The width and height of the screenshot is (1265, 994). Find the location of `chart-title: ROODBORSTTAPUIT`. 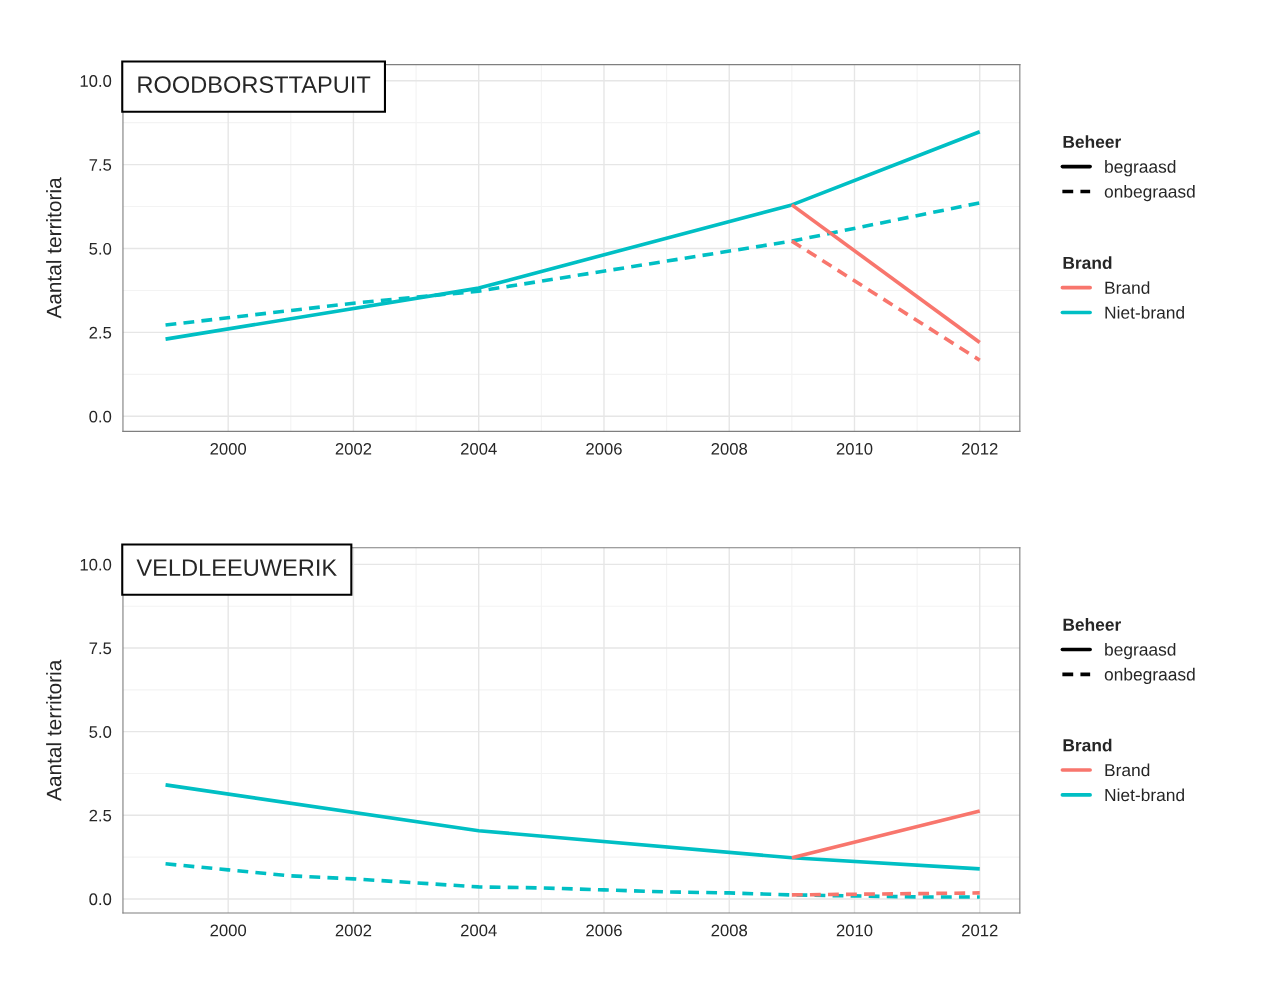

chart-title: ROODBORSTTAPUIT is located at coordinates (254, 84).